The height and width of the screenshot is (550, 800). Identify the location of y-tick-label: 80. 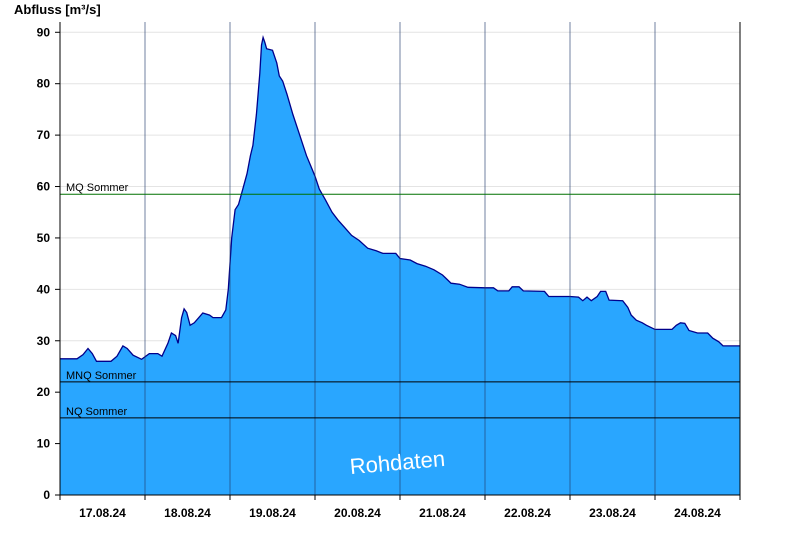
(44, 84).